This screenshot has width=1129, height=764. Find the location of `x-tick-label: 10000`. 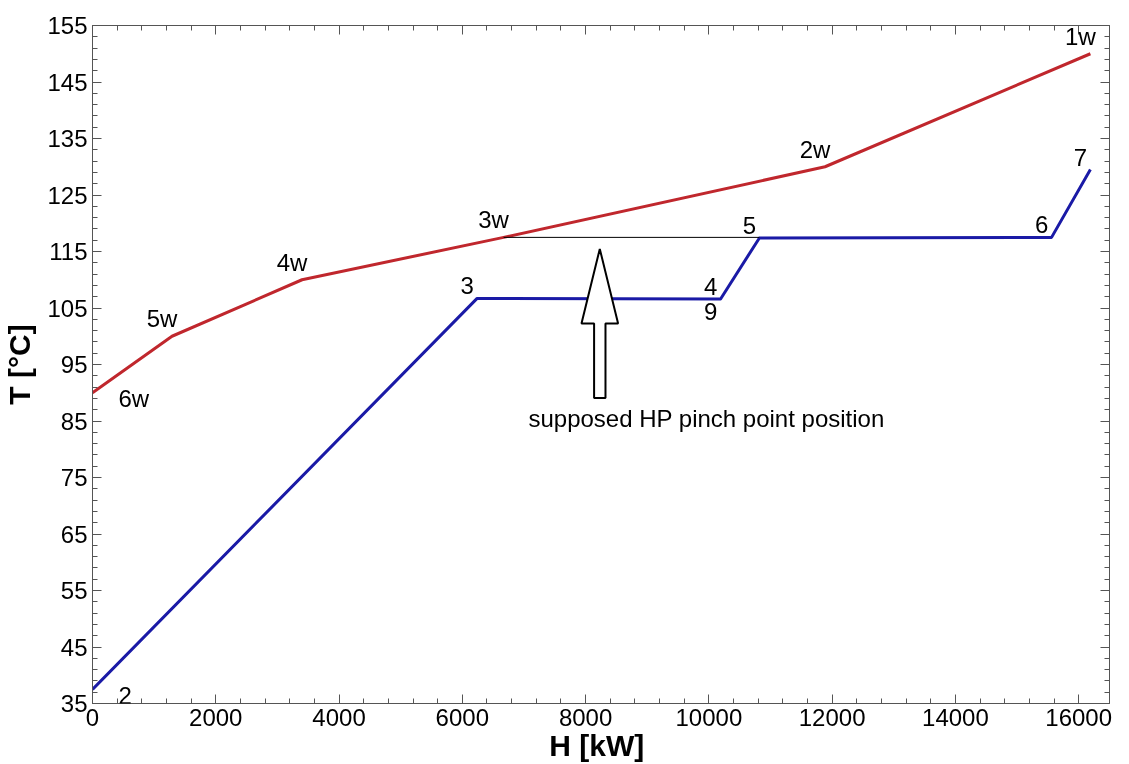

x-tick-label: 10000 is located at coordinates (709, 717).